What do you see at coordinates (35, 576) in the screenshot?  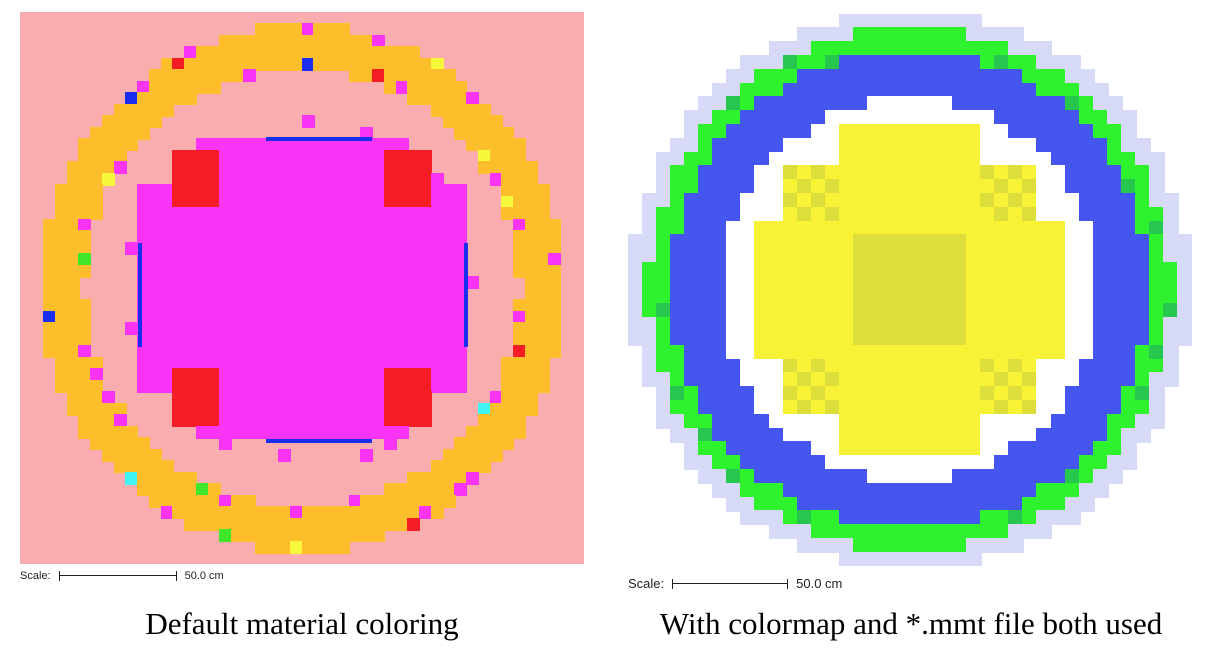 I see `left-scale-label: Scale:` at bounding box center [35, 576].